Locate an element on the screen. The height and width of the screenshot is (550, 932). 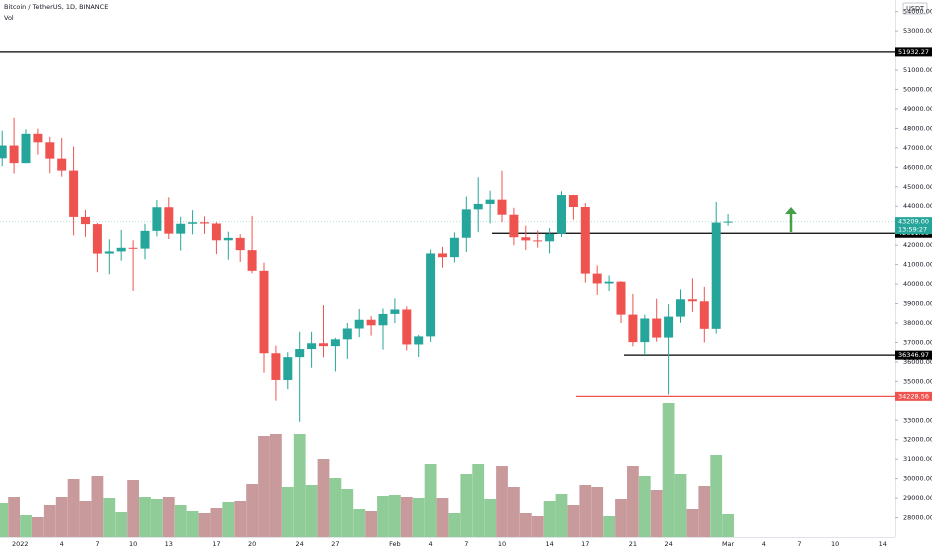
y-tick-label: 44000.00 is located at coordinates (917, 206).